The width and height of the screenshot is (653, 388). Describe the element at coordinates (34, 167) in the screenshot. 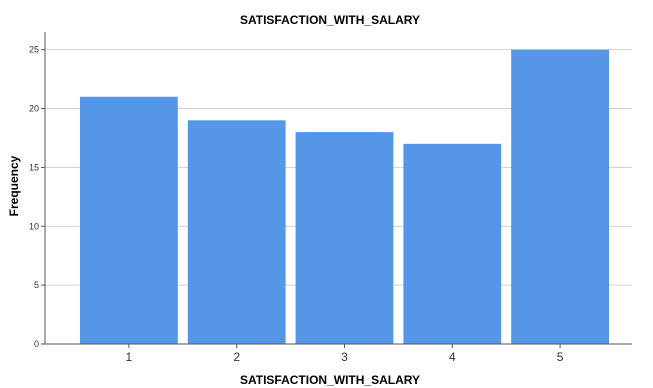

I see `y-tick-label: 15` at that location.